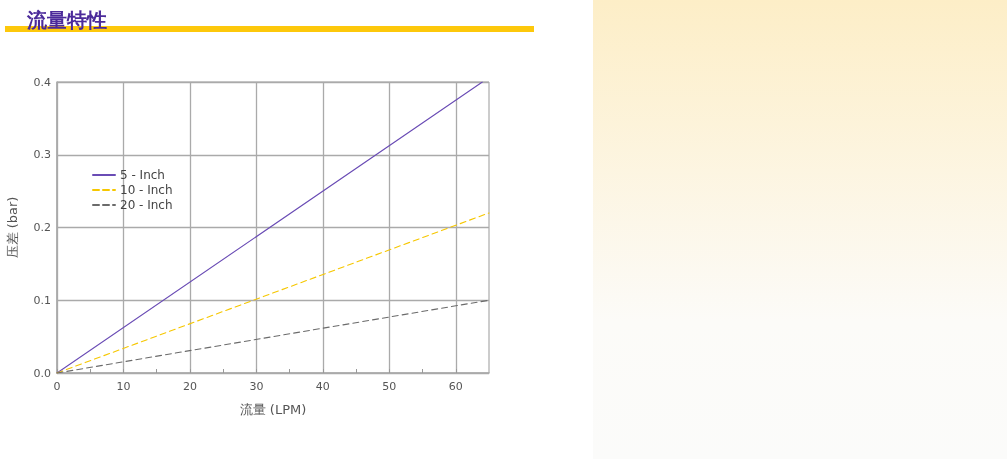 Image resolution: width=1007 pixels, height=459 pixels. Describe the element at coordinates (66, 20) in the screenshot. I see `chart-title: 流量特性` at that location.